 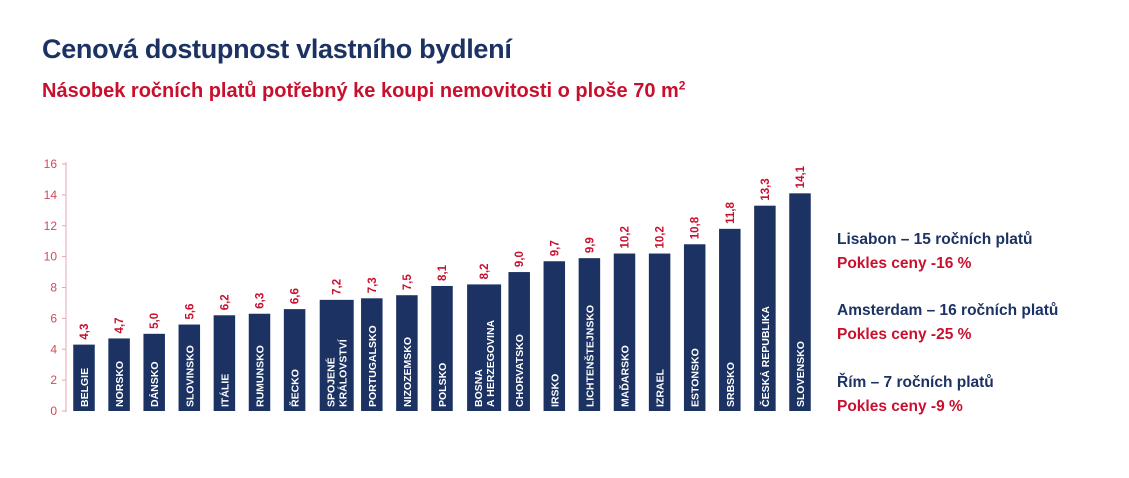 What do you see at coordinates (589, 356) in the screenshot?
I see `bar-category-label: LICHTENŠTEJNSKO` at bounding box center [589, 356].